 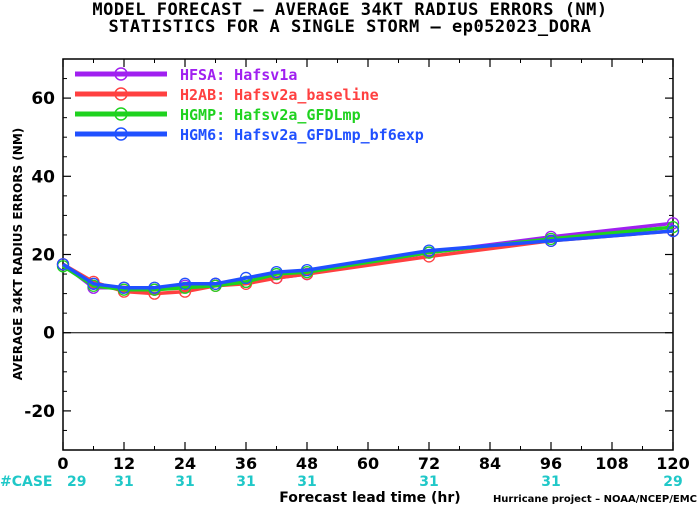 What do you see at coordinates (595, 499) in the screenshot?
I see `credit-text: Hurricane project – NOAA/NCEP/EMC` at bounding box center [595, 499].